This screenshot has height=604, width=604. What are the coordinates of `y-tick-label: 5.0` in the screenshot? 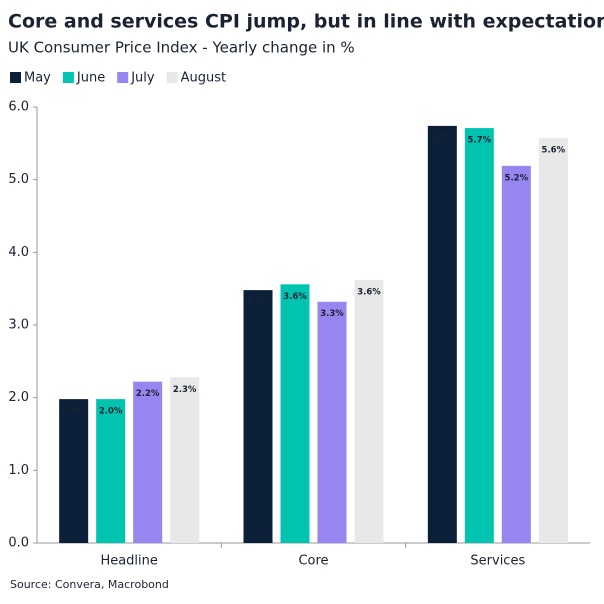 It's located at (18, 179).